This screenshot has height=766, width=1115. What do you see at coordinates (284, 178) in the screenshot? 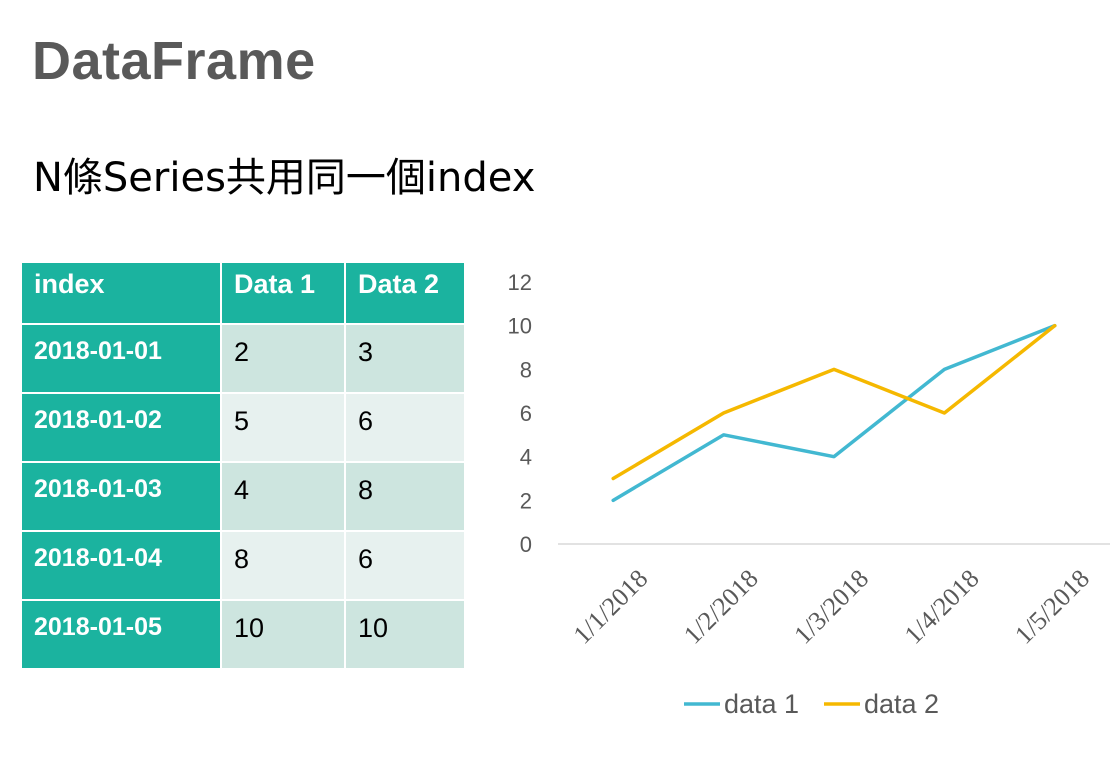
I see `slide-subtitle: N條Series共用同一個index` at bounding box center [284, 178].